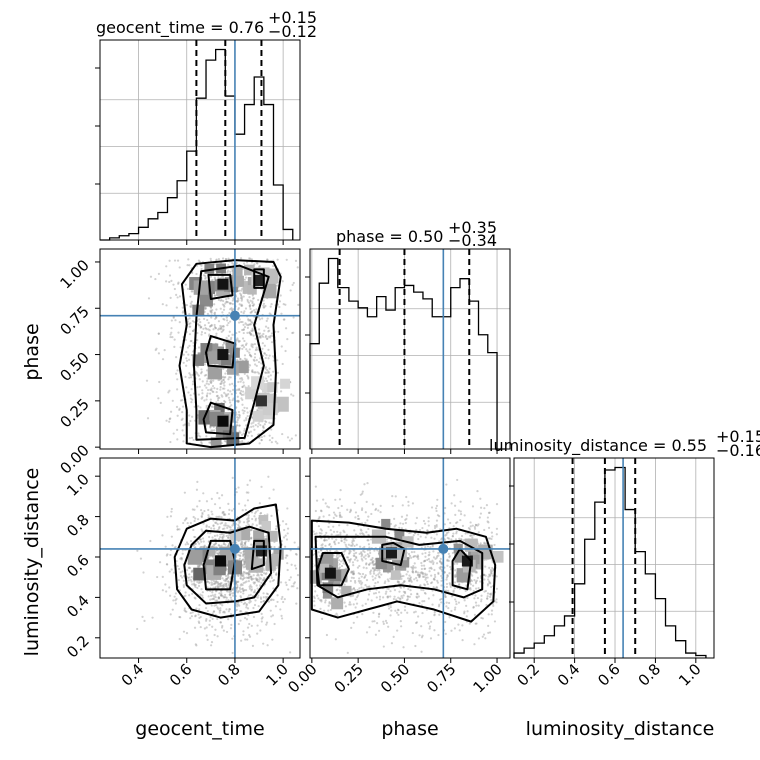 This screenshot has width=760, height=760. Describe the element at coordinates (610, 562) in the screenshot. I see `histogram-step` at that location.